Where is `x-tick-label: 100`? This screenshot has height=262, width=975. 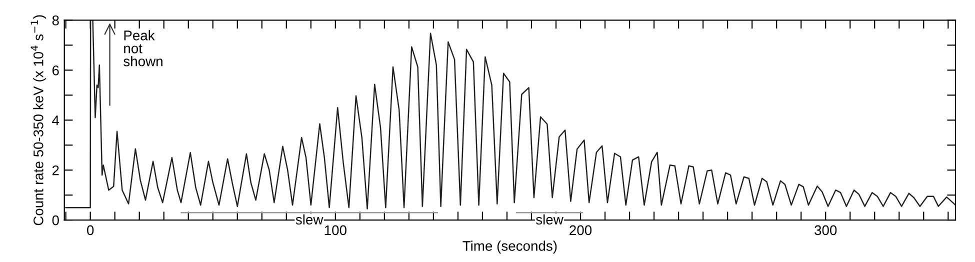 x-tick-label: 100 is located at coordinates (335, 230).